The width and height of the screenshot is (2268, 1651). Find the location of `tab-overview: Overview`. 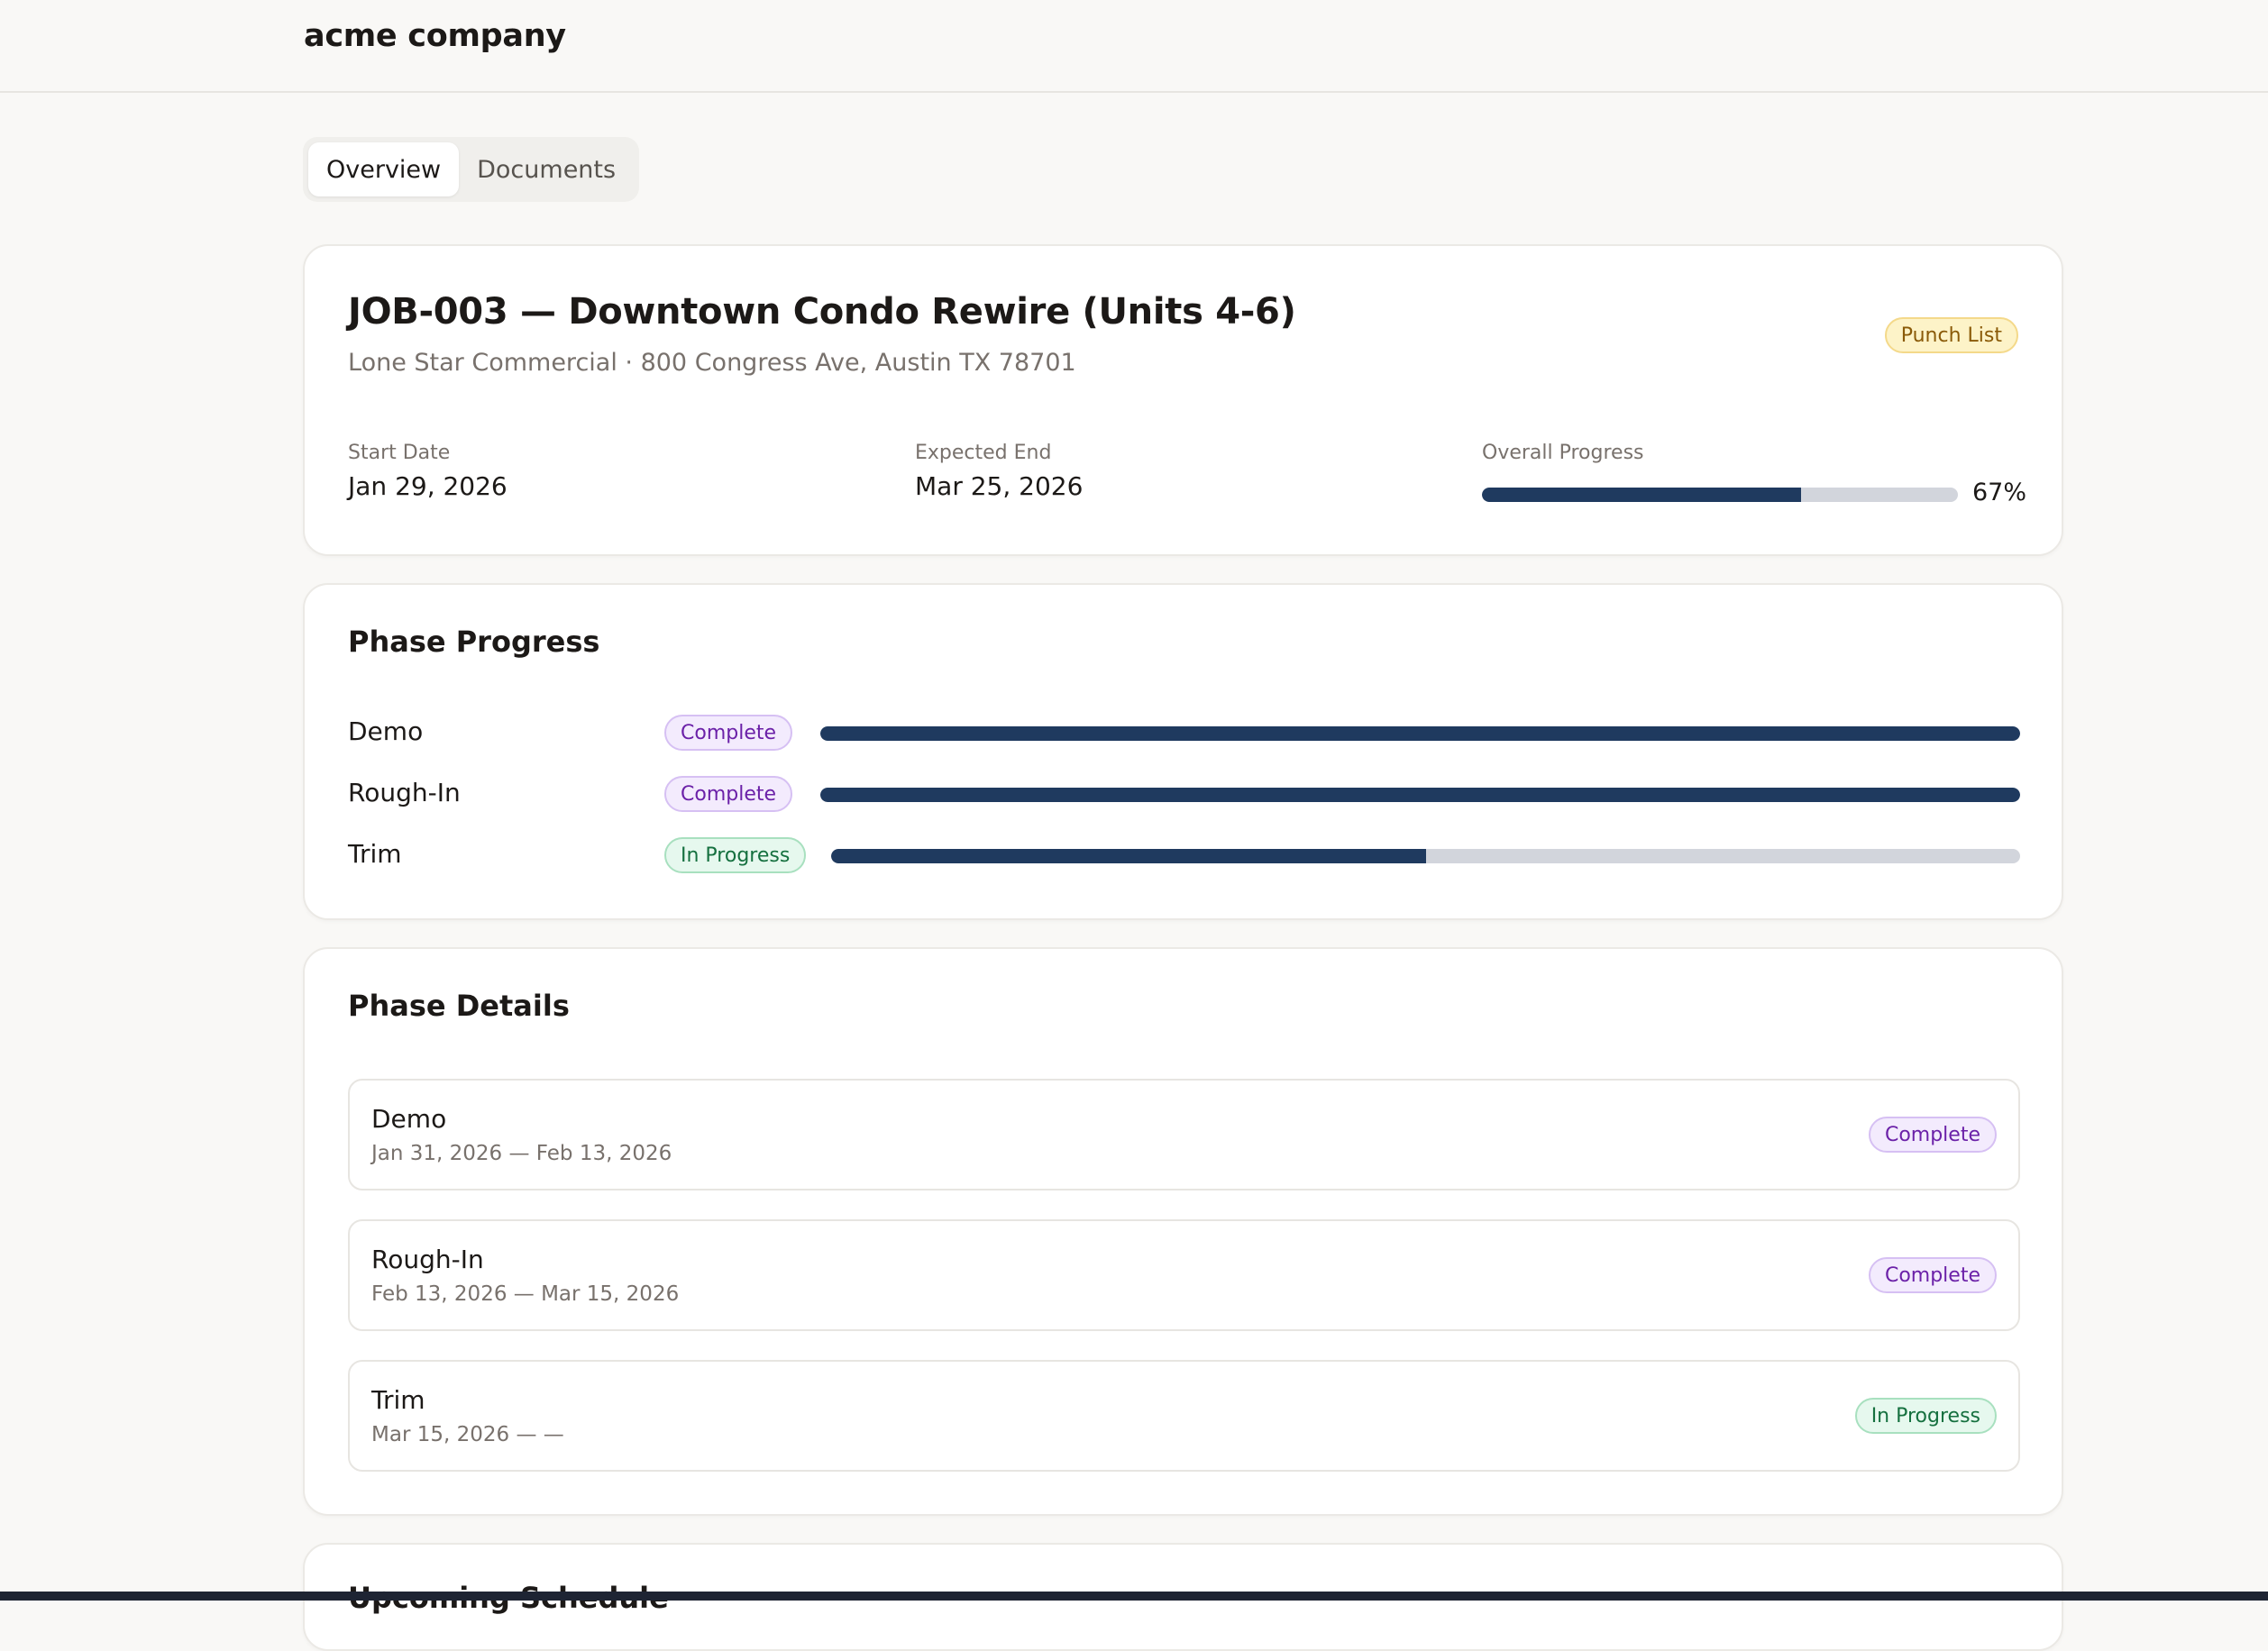

tab-overview: Overview is located at coordinates (384, 169).